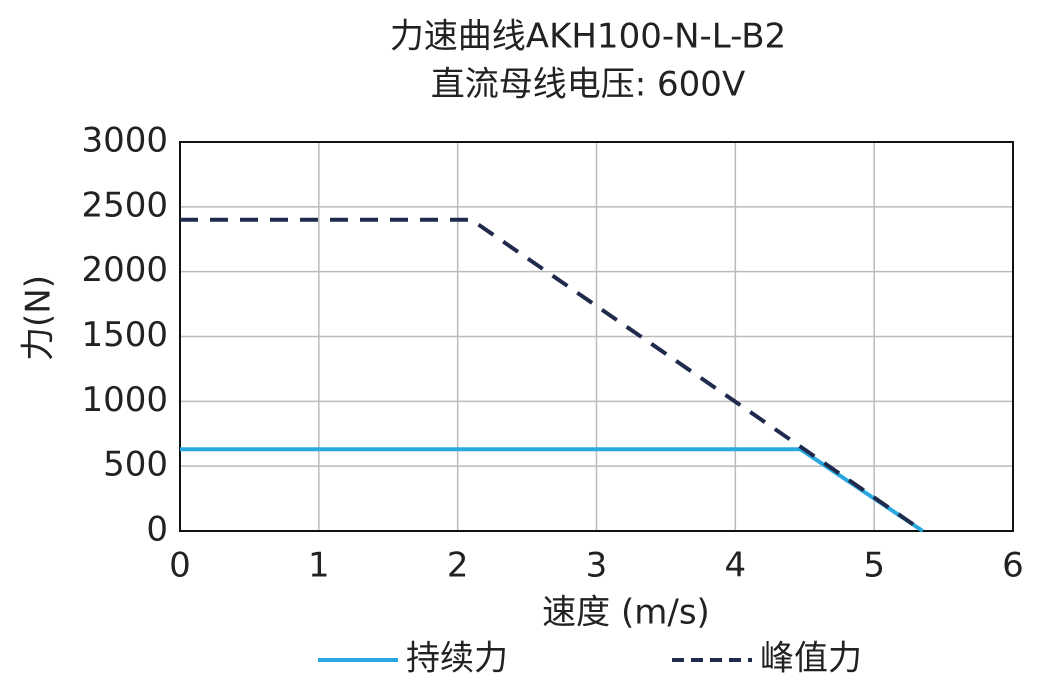 The image size is (1051, 696). Describe the element at coordinates (736, 566) in the screenshot. I see `x-tick-label: 4` at that location.